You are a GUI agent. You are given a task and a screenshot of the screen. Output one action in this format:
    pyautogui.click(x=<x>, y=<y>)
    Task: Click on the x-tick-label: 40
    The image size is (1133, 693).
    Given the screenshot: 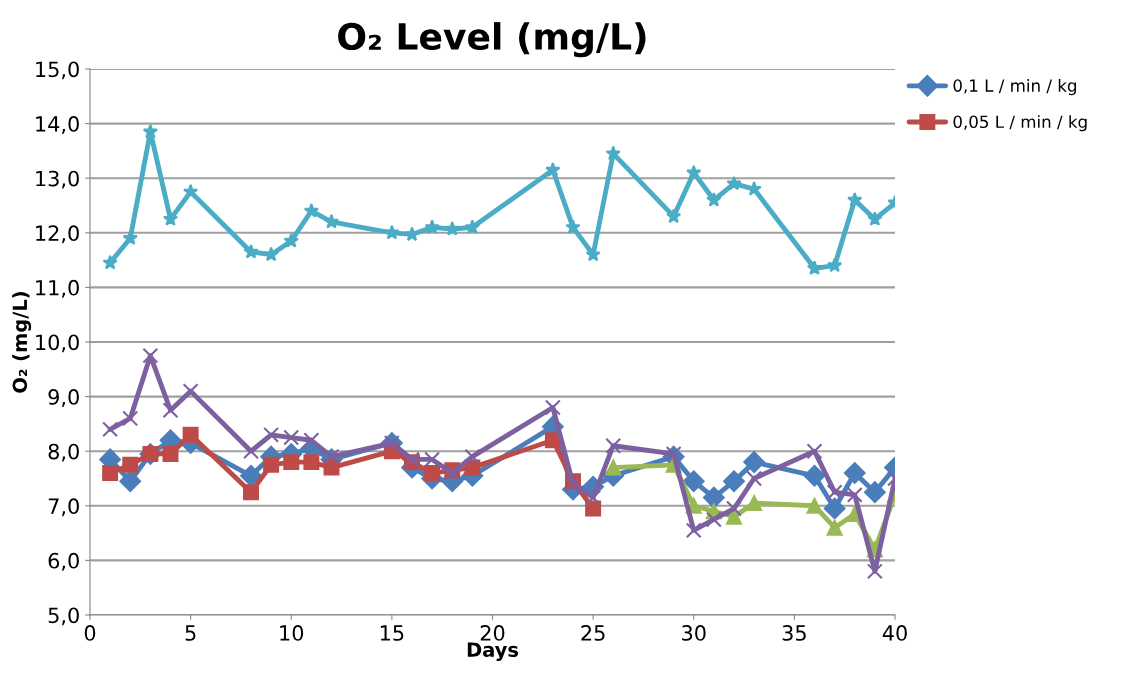 What is the action you would take?
    pyautogui.click(x=894, y=633)
    